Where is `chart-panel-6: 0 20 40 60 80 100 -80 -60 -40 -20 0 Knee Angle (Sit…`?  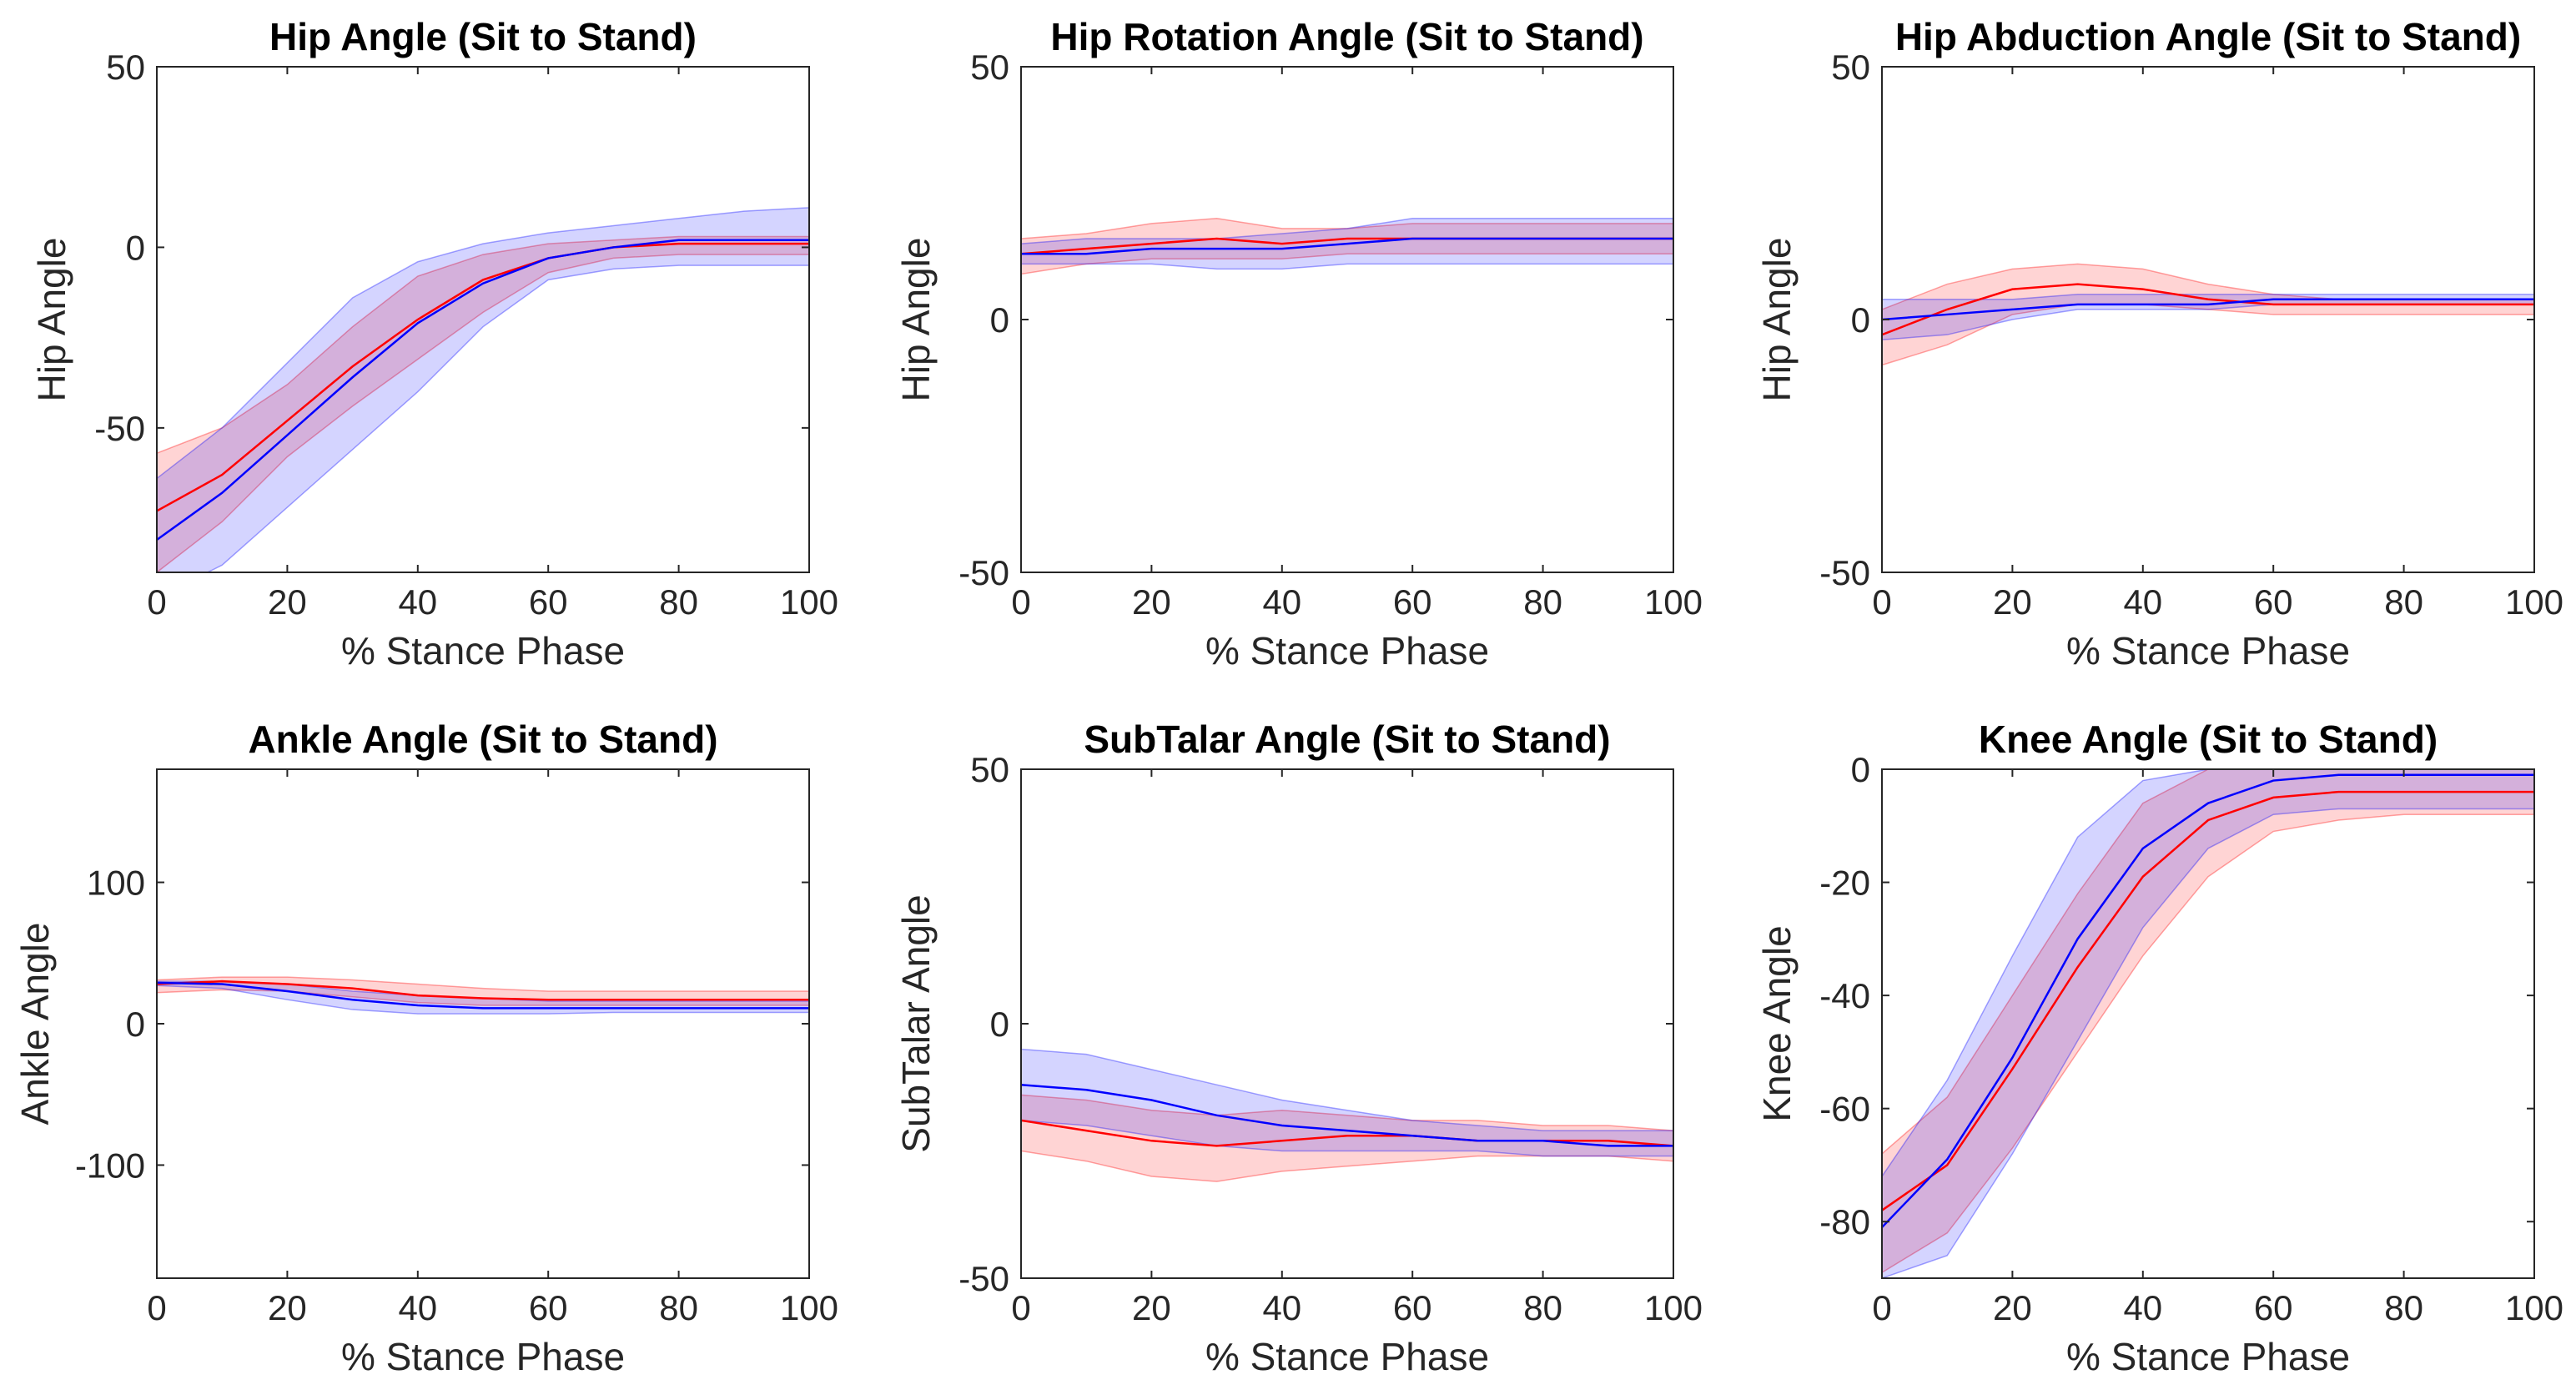 chart-panel-6: 0 20 40 60 80 100 -80 -60 -40 -20 0 Knee Angle (Sit… is located at coordinates (2159, 1048).